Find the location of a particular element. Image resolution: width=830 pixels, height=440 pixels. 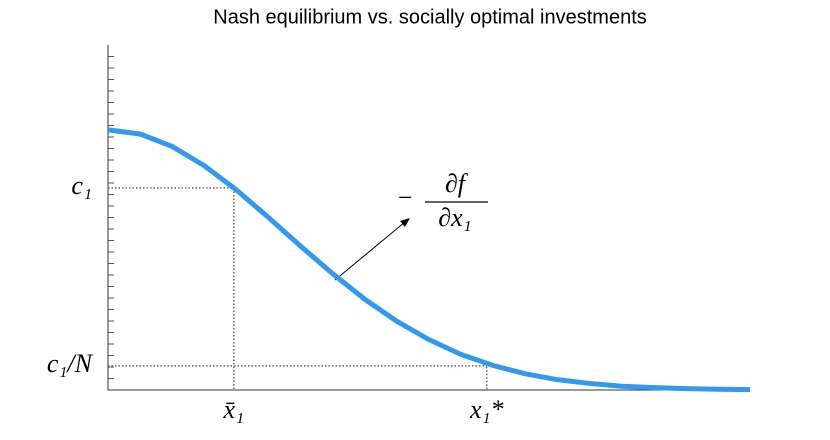

annotation-sign: − is located at coordinates (405, 197).